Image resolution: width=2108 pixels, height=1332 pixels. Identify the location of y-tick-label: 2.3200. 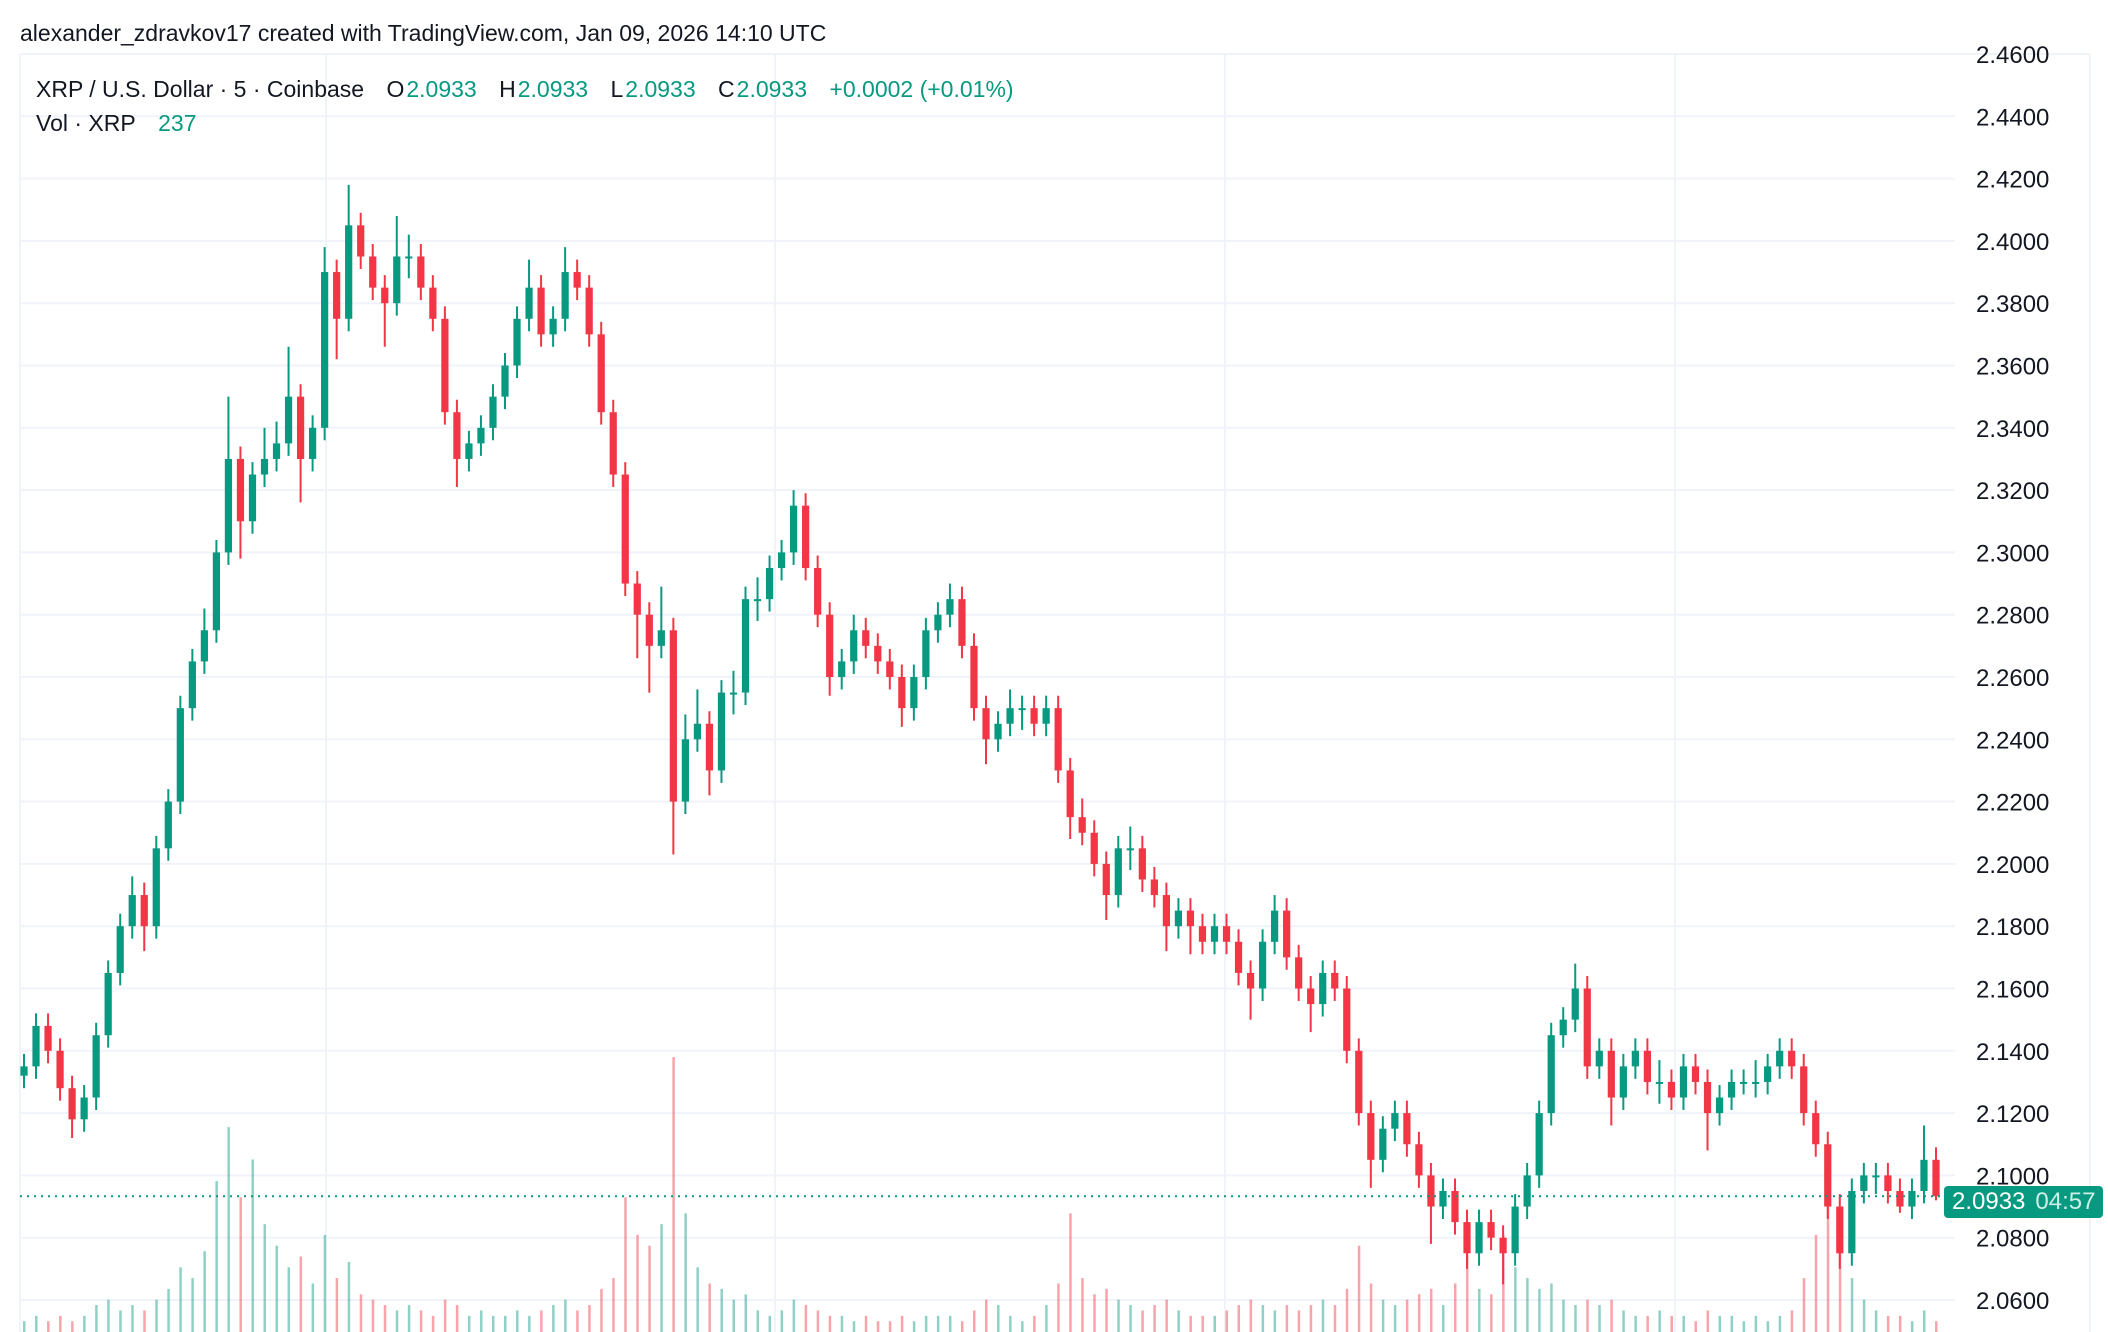
(2012, 491).